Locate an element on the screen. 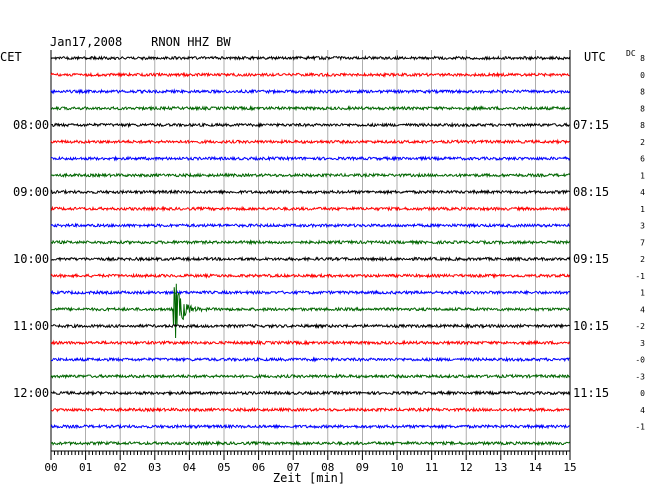 This screenshot has height=494, width=650. x-tick-label: 14 is located at coordinates (536, 467).